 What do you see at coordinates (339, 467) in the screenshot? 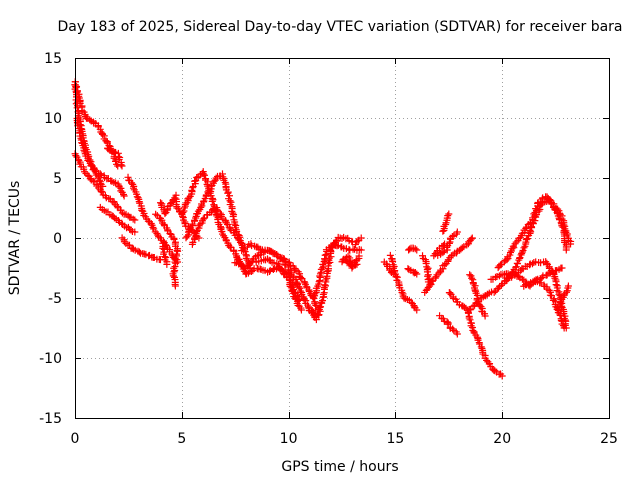
I see `x-axis-label: GPS time / hours` at bounding box center [339, 467].